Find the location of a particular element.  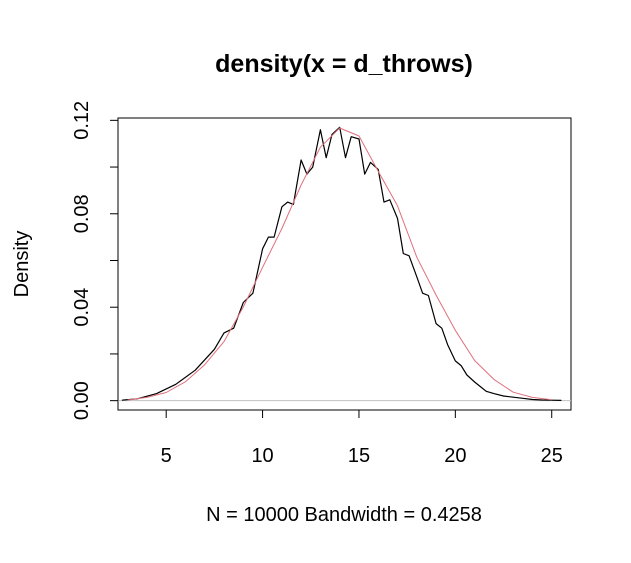

x-tick-label: 5 is located at coordinates (166, 456).